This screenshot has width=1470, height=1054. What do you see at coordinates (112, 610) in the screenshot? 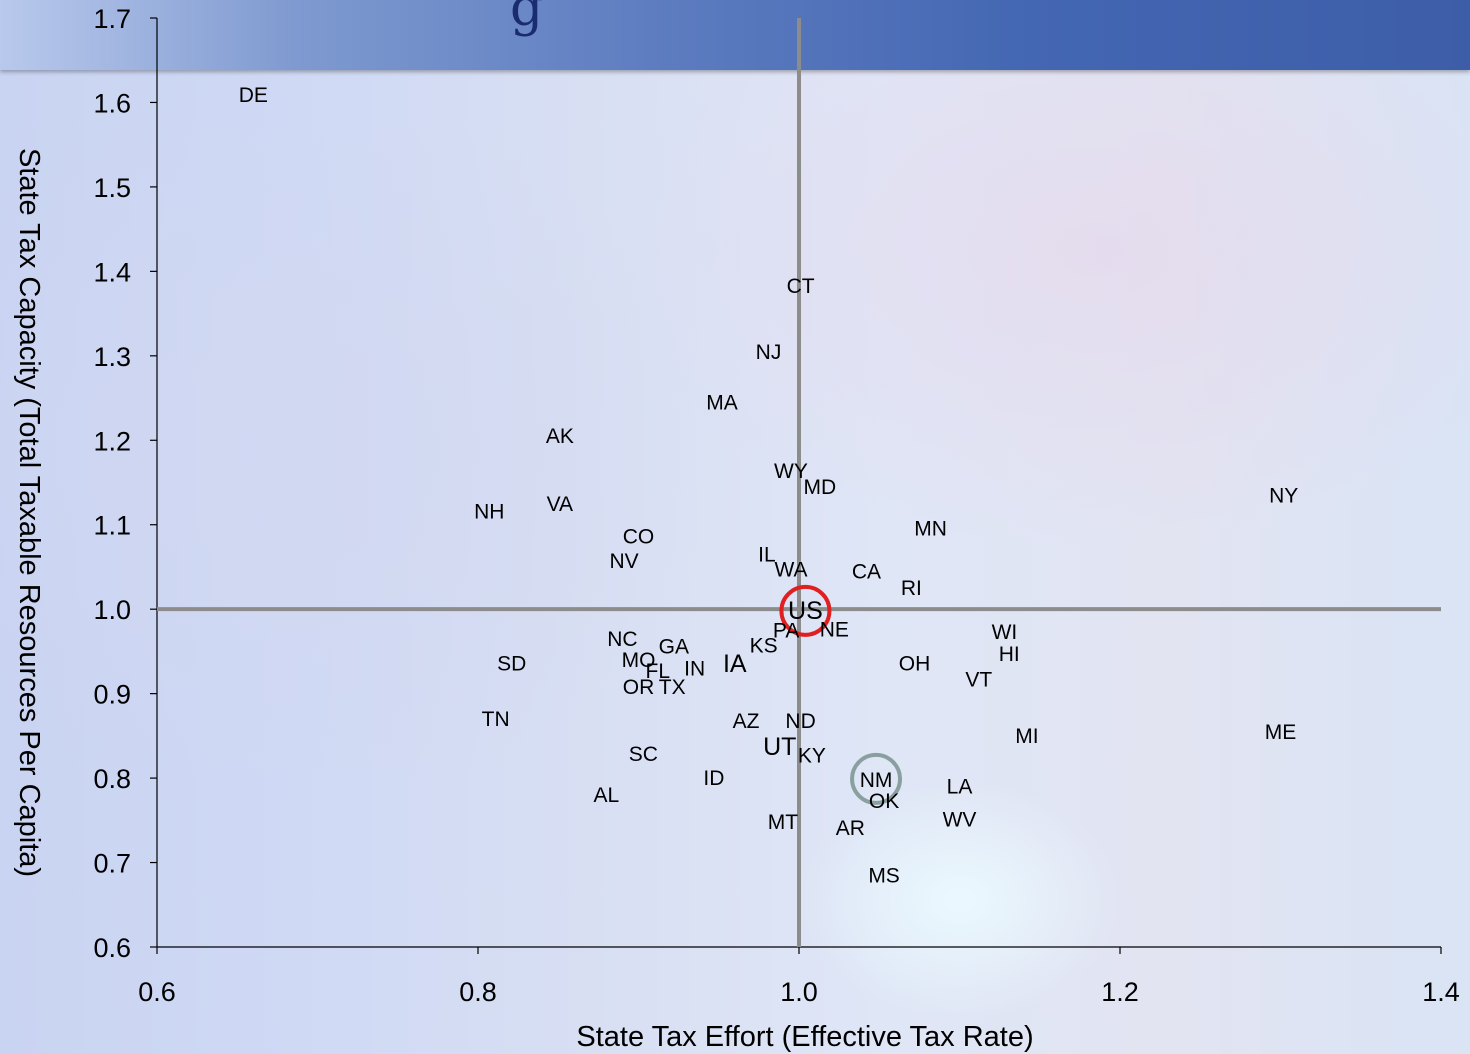
I see `y-tick-label: 1.0` at bounding box center [112, 610].